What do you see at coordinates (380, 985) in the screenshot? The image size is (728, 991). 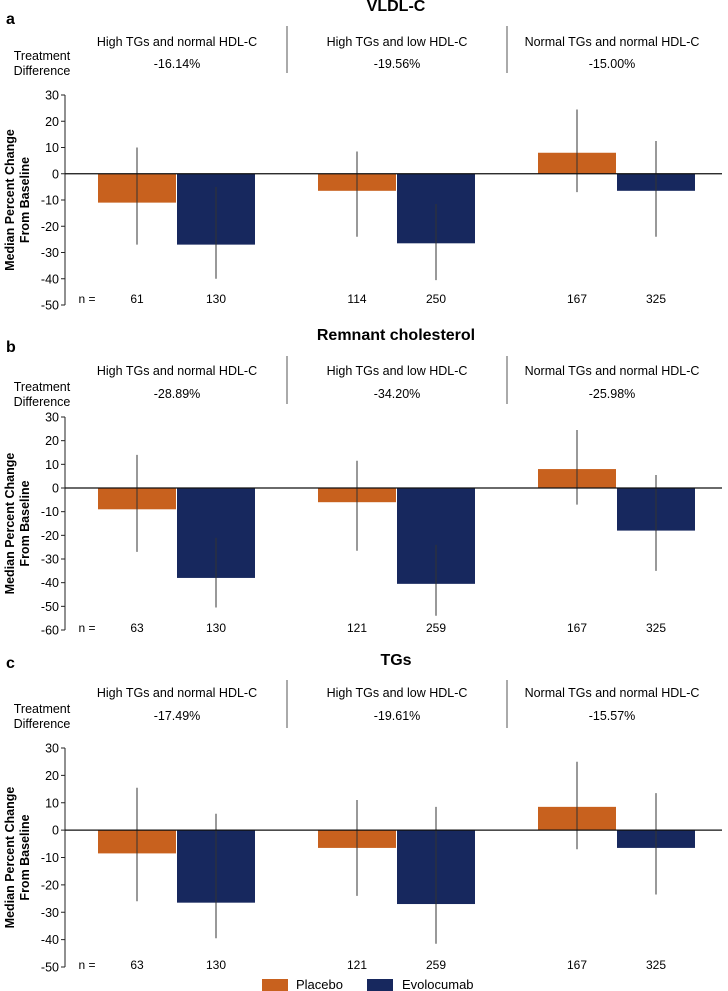 I see `legend-swatch-evolocumab` at bounding box center [380, 985].